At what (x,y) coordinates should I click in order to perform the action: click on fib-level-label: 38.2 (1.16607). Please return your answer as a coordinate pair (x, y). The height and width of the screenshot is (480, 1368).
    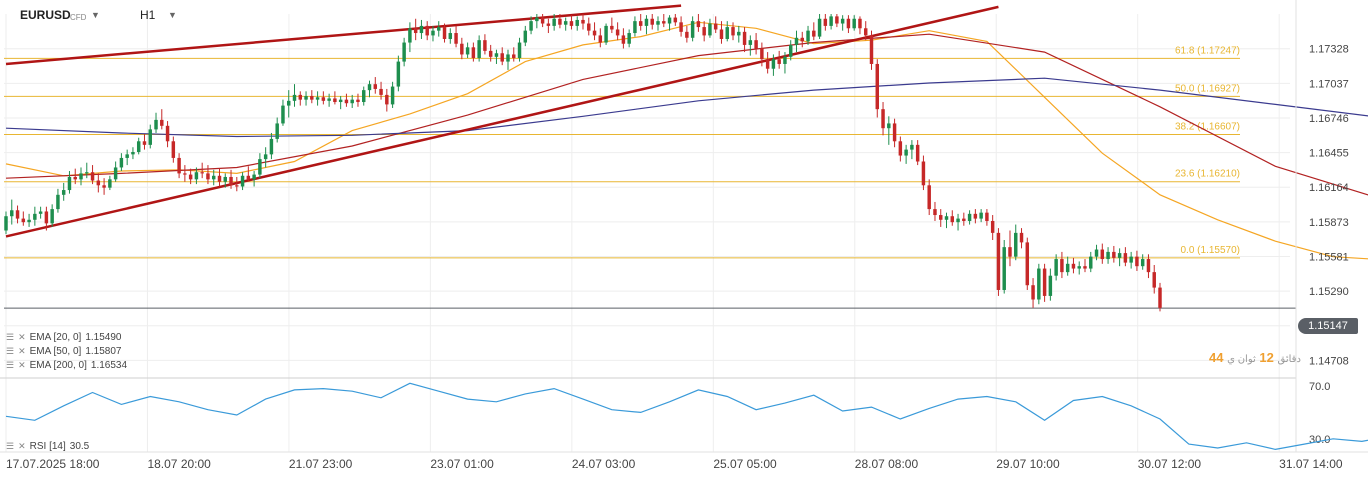
    Looking at the image, I should click on (1207, 127).